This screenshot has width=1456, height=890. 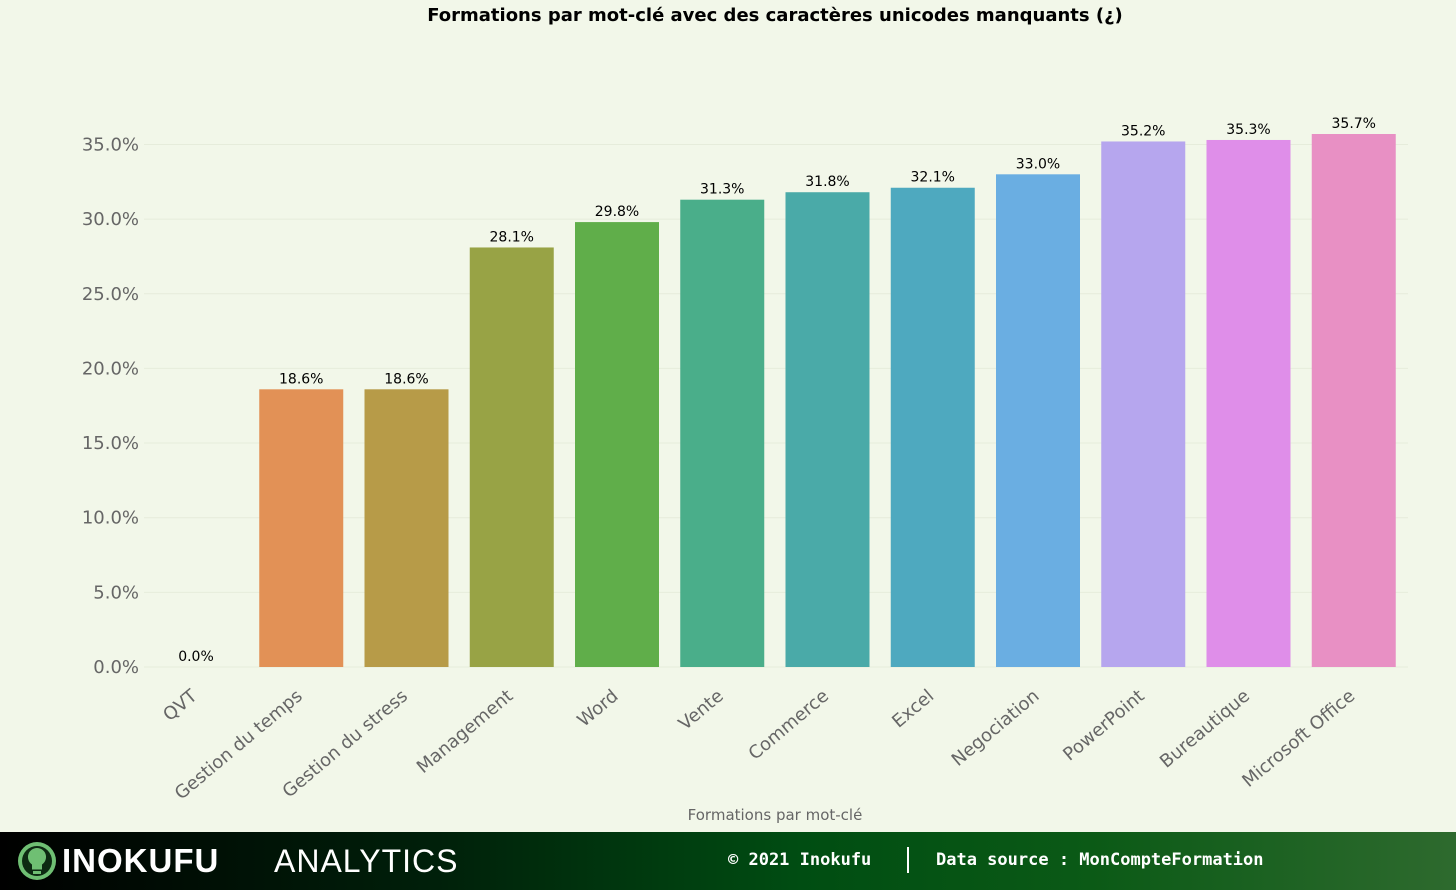 What do you see at coordinates (110, 518) in the screenshot?
I see `y-tick-label: 10.0%` at bounding box center [110, 518].